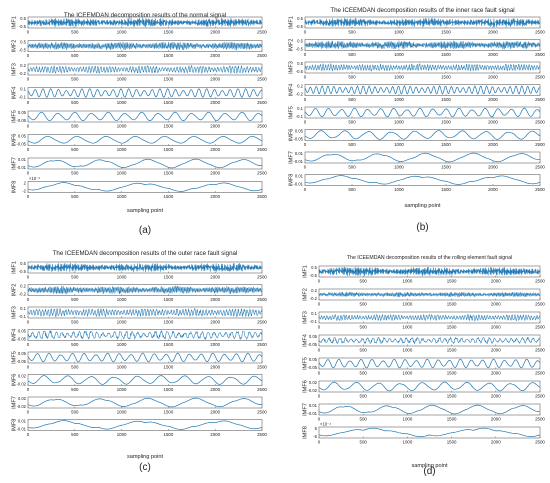 The height and width of the screenshot is (483, 550). What do you see at coordinates (300, 94) in the screenshot?
I see `y-tick-label: -0.2` at bounding box center [300, 94].